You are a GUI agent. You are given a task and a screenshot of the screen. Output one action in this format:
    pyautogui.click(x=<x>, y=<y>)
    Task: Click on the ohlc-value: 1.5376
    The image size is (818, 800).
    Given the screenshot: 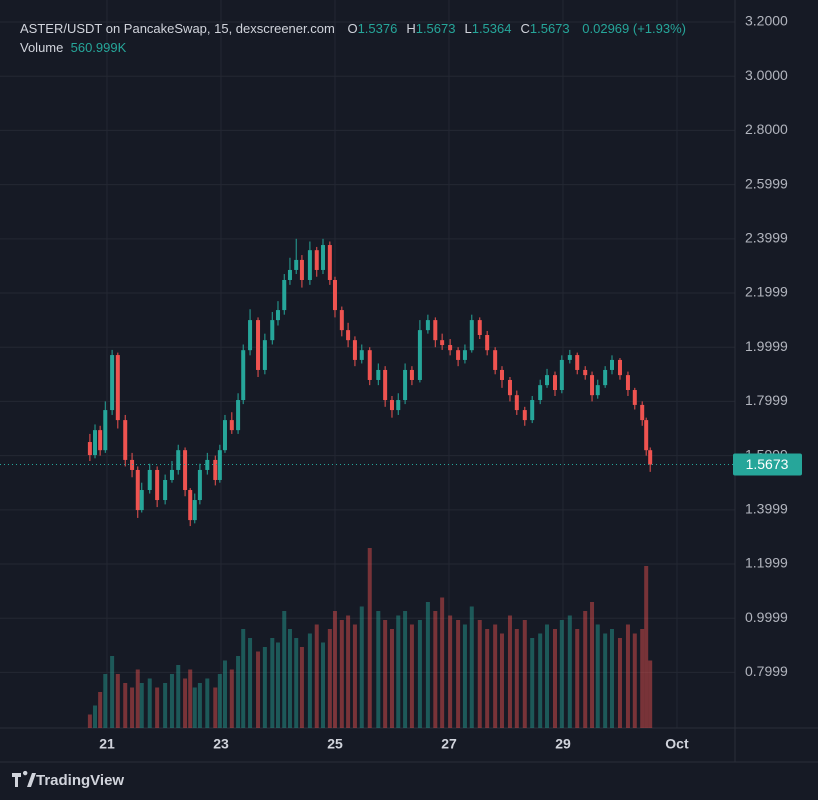 What is the action you would take?
    pyautogui.click(x=377, y=28)
    